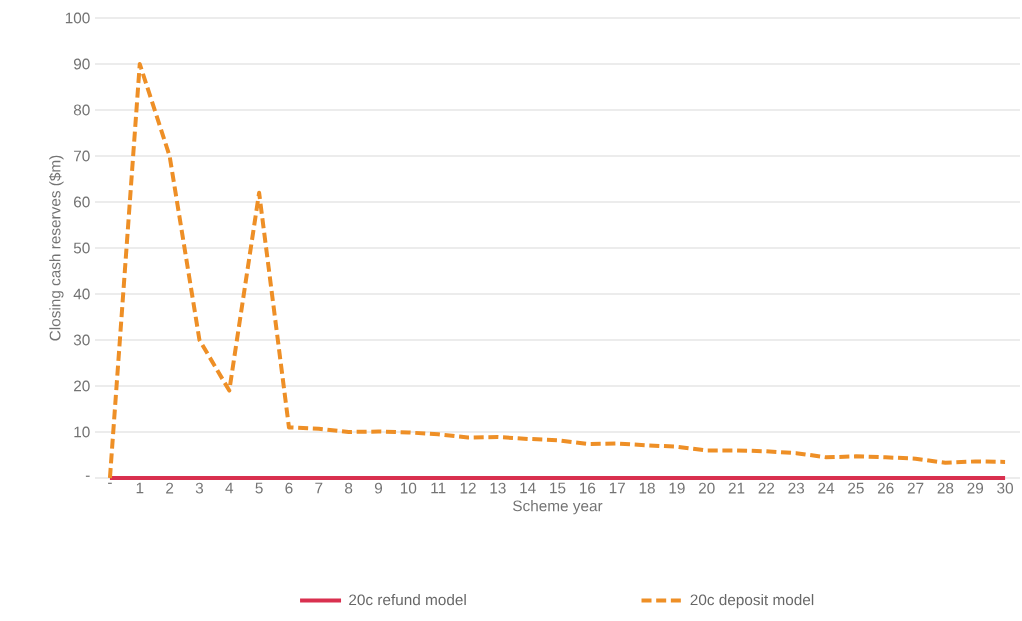 This screenshot has width=1022, height=621. What do you see at coordinates (199, 488) in the screenshot?
I see `x-tick-label: 3` at bounding box center [199, 488].